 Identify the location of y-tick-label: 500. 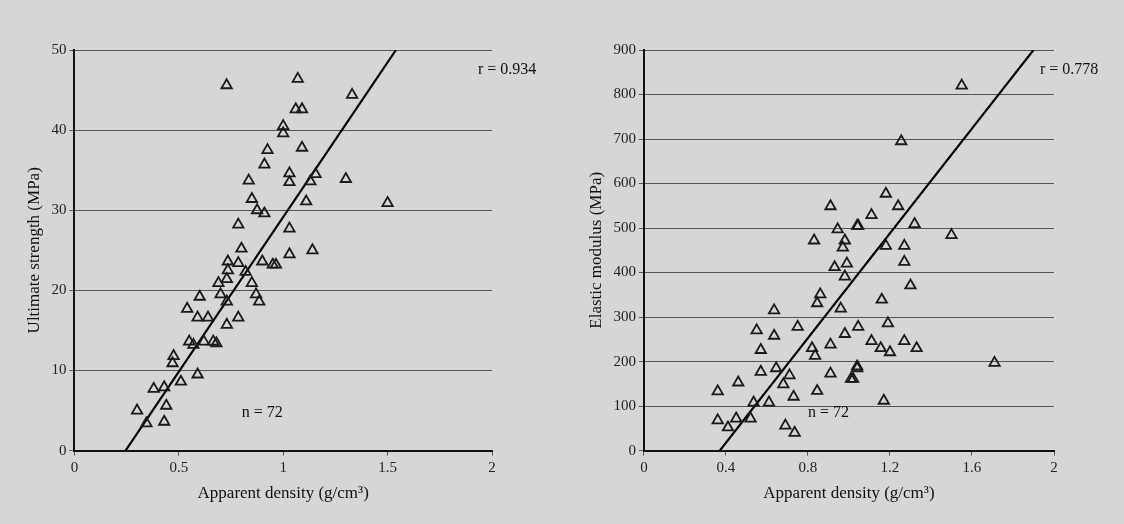
(624, 226).